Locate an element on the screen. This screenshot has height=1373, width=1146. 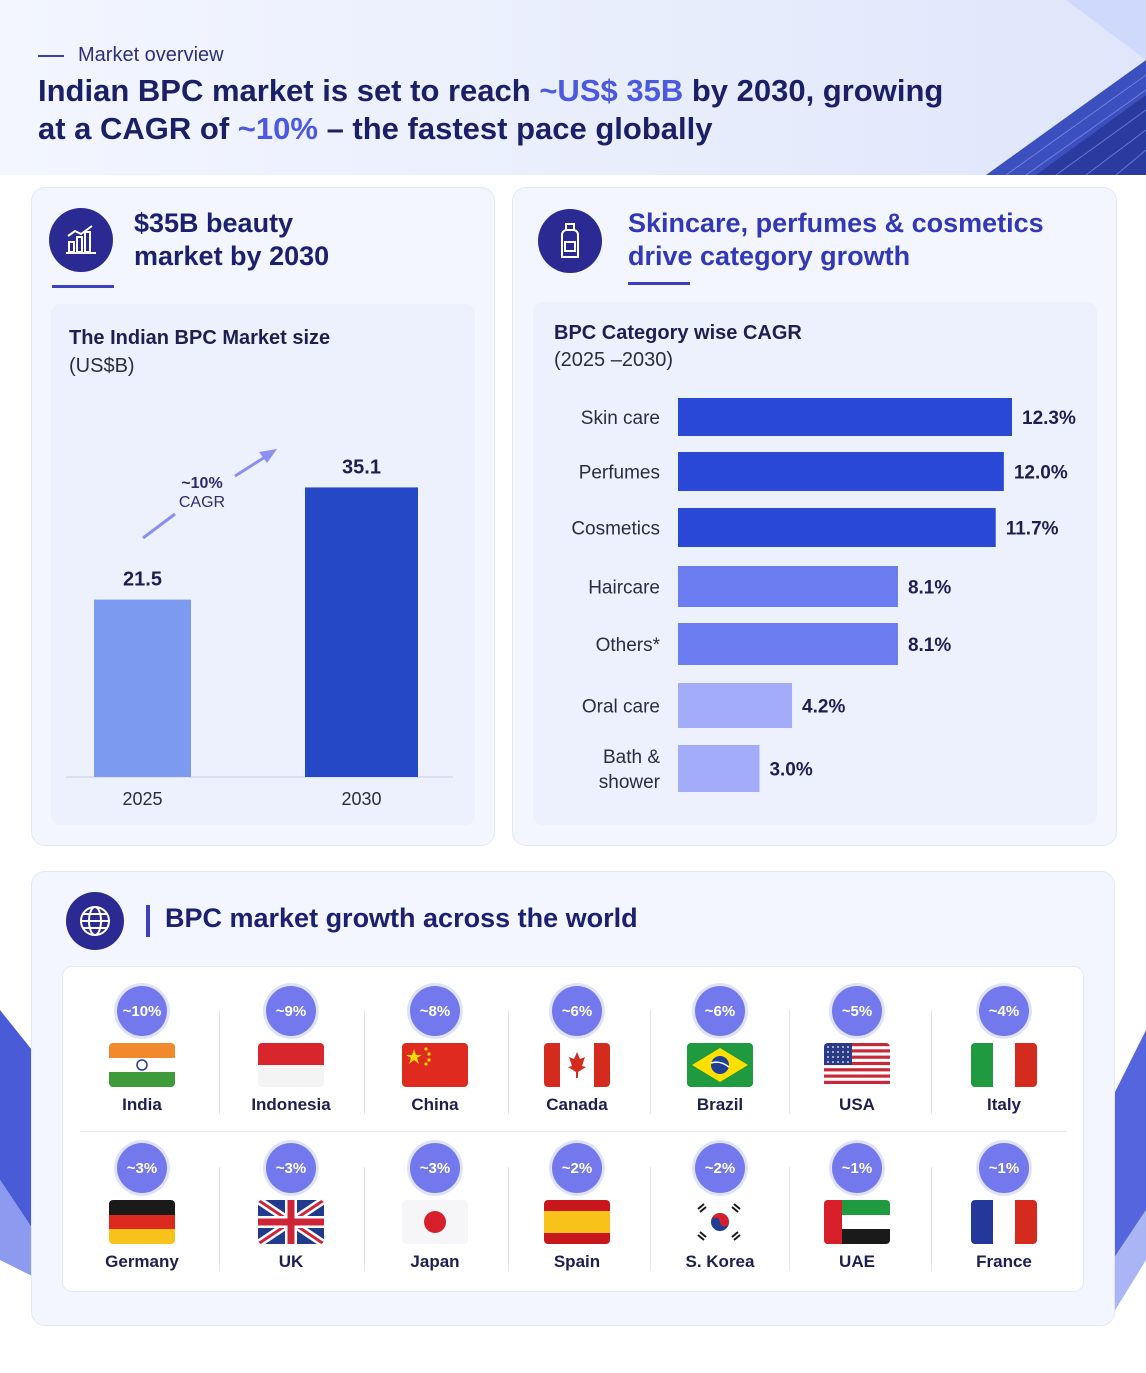
country-name: China is located at coordinates (435, 1104).